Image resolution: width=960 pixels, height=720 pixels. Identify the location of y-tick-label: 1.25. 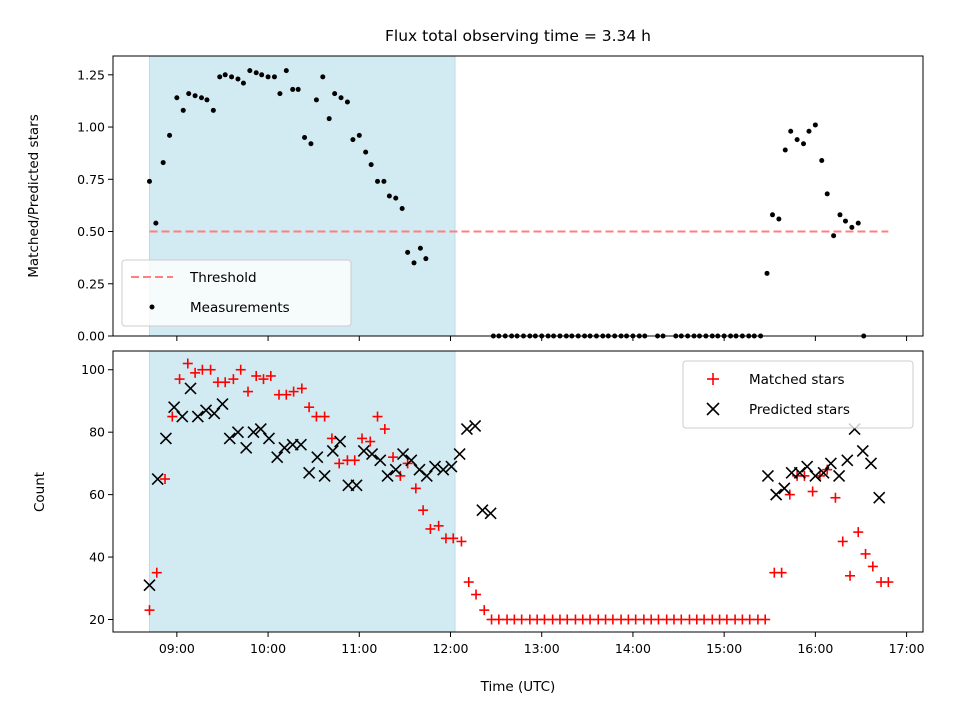
(91, 74).